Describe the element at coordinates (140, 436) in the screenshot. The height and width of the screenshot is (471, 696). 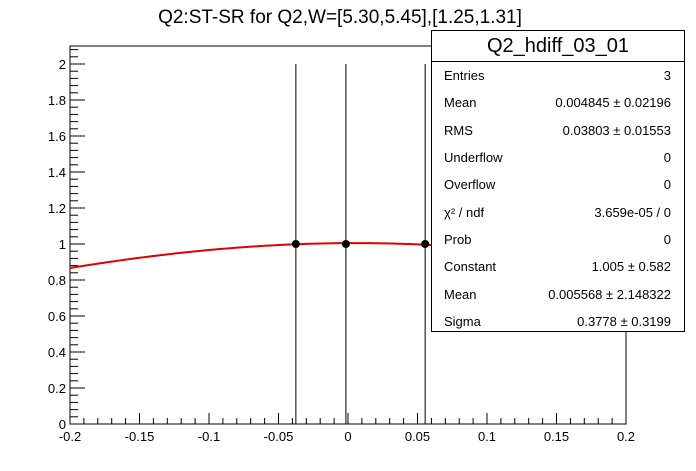
I see `x-tick-label: -0.15` at that location.